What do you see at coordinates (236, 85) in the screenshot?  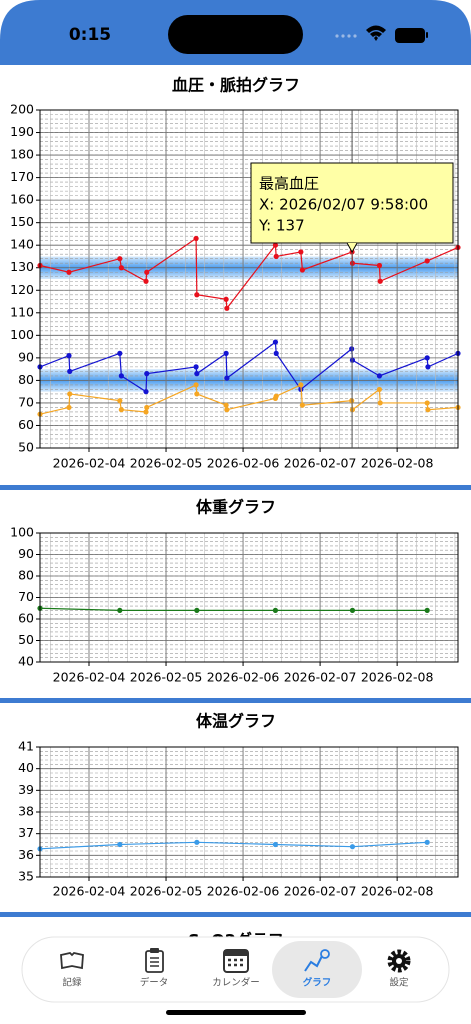 I see `chart-title: 血圧・脈拍グラフ` at bounding box center [236, 85].